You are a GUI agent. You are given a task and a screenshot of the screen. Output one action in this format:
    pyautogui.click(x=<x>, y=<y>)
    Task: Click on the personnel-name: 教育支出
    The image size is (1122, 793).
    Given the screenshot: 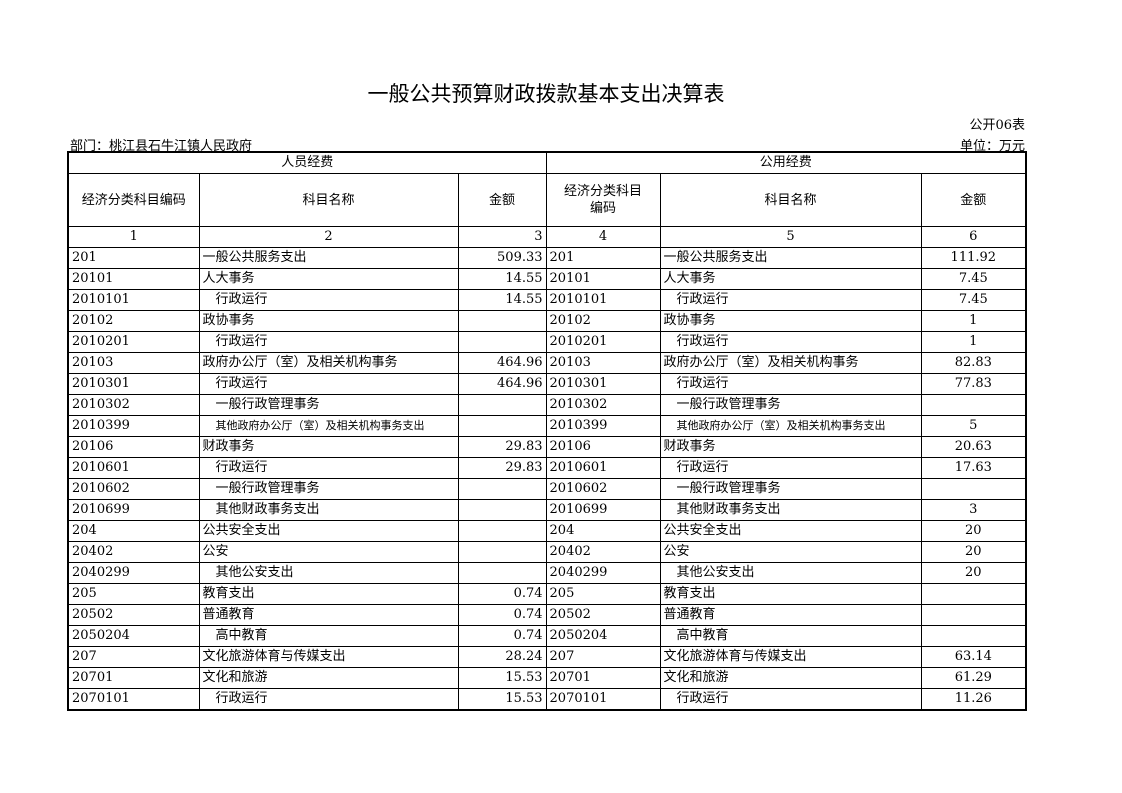 What is the action you would take?
    pyautogui.click(x=328, y=594)
    